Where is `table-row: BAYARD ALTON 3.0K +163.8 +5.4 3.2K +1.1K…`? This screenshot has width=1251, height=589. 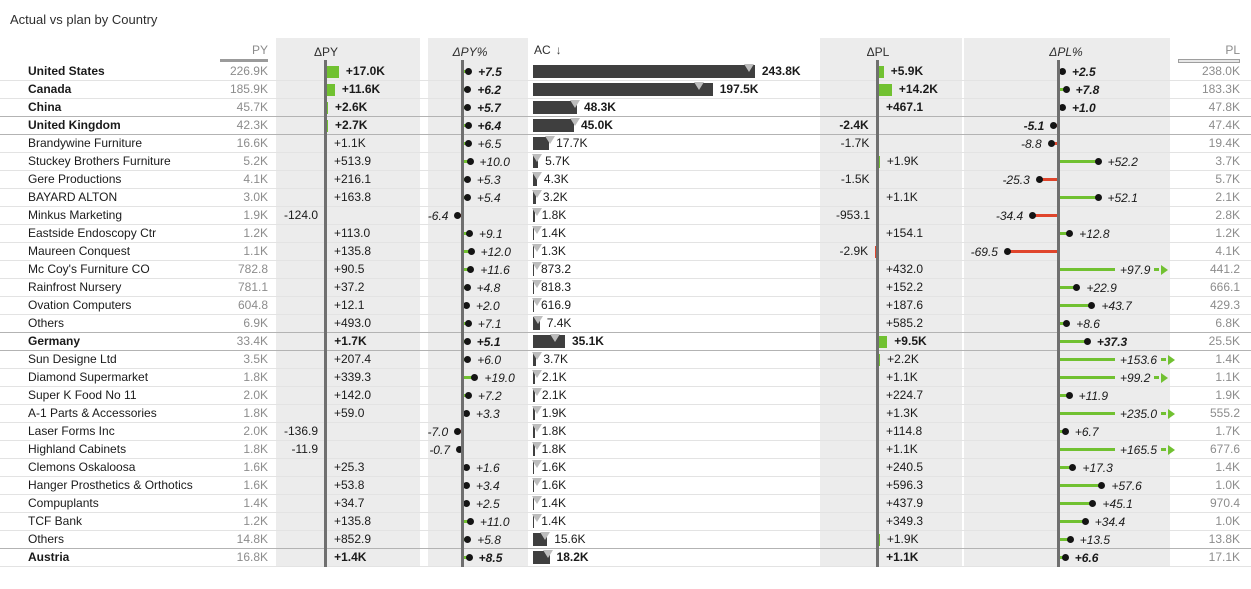
table-row: BAYARD ALTON 3.0K +163.8 +5.4 3.2K +1.1K… is located at coordinates (625, 198).